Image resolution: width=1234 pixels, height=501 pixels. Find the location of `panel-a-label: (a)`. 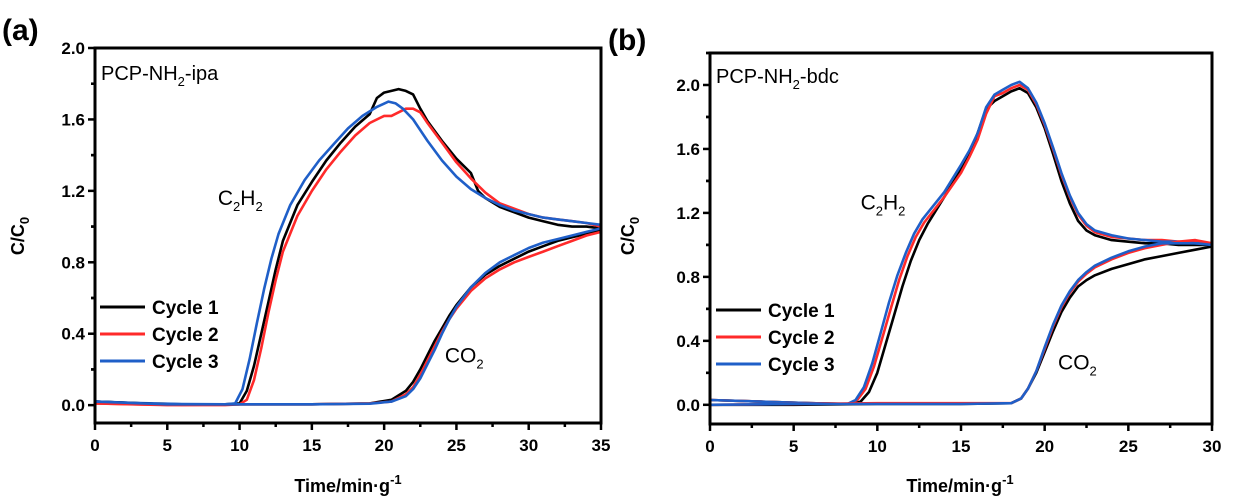

panel-a-label: (a) is located at coordinates (20, 30).